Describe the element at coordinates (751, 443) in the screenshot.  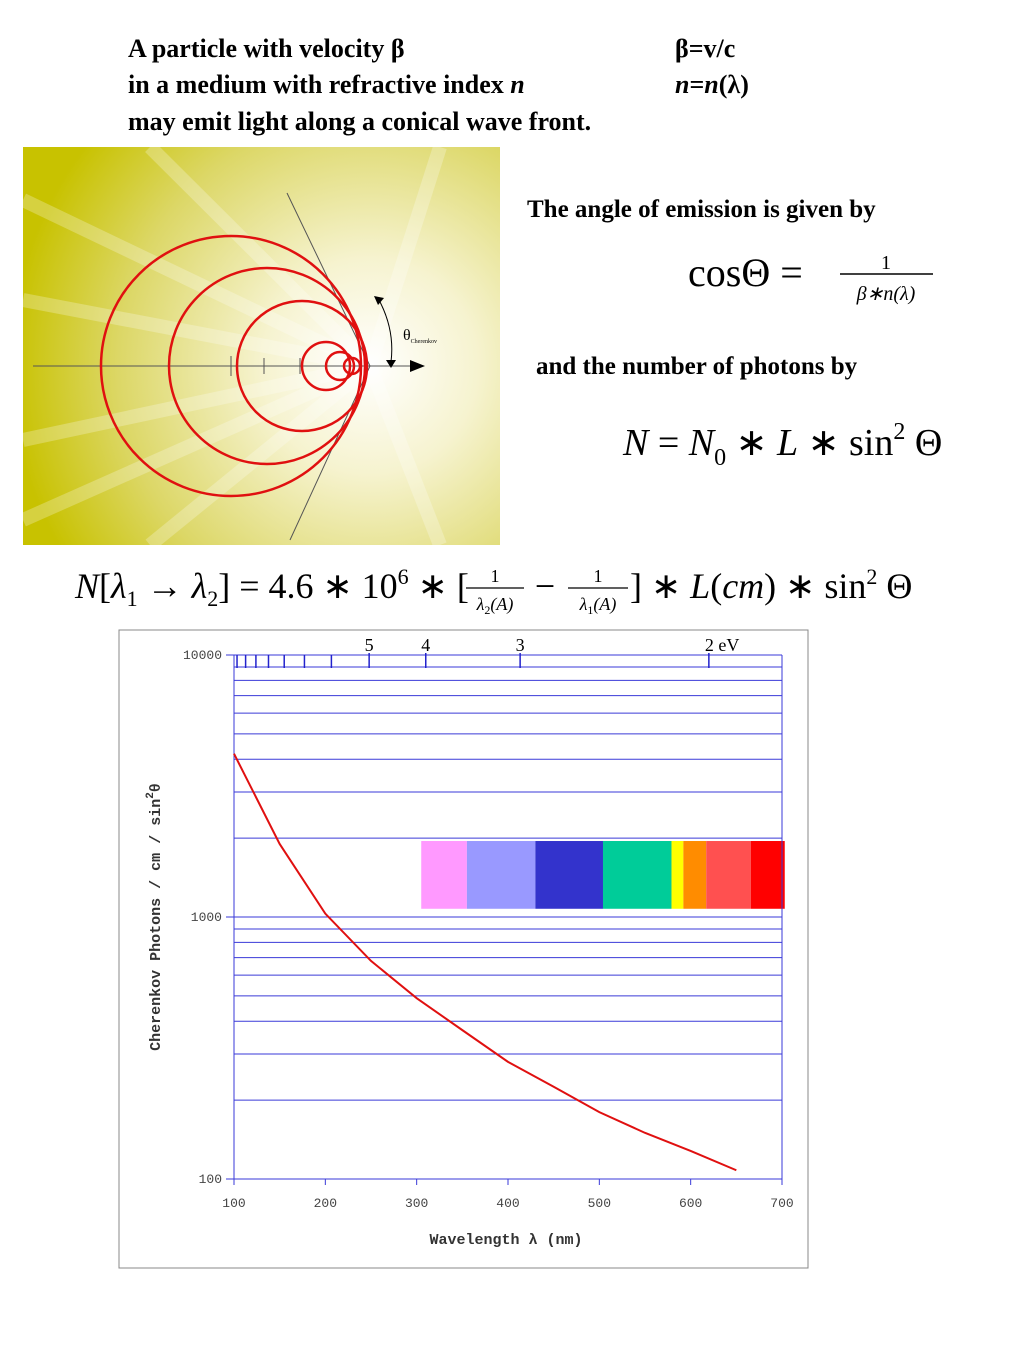
I see `f: ∗` at that location.